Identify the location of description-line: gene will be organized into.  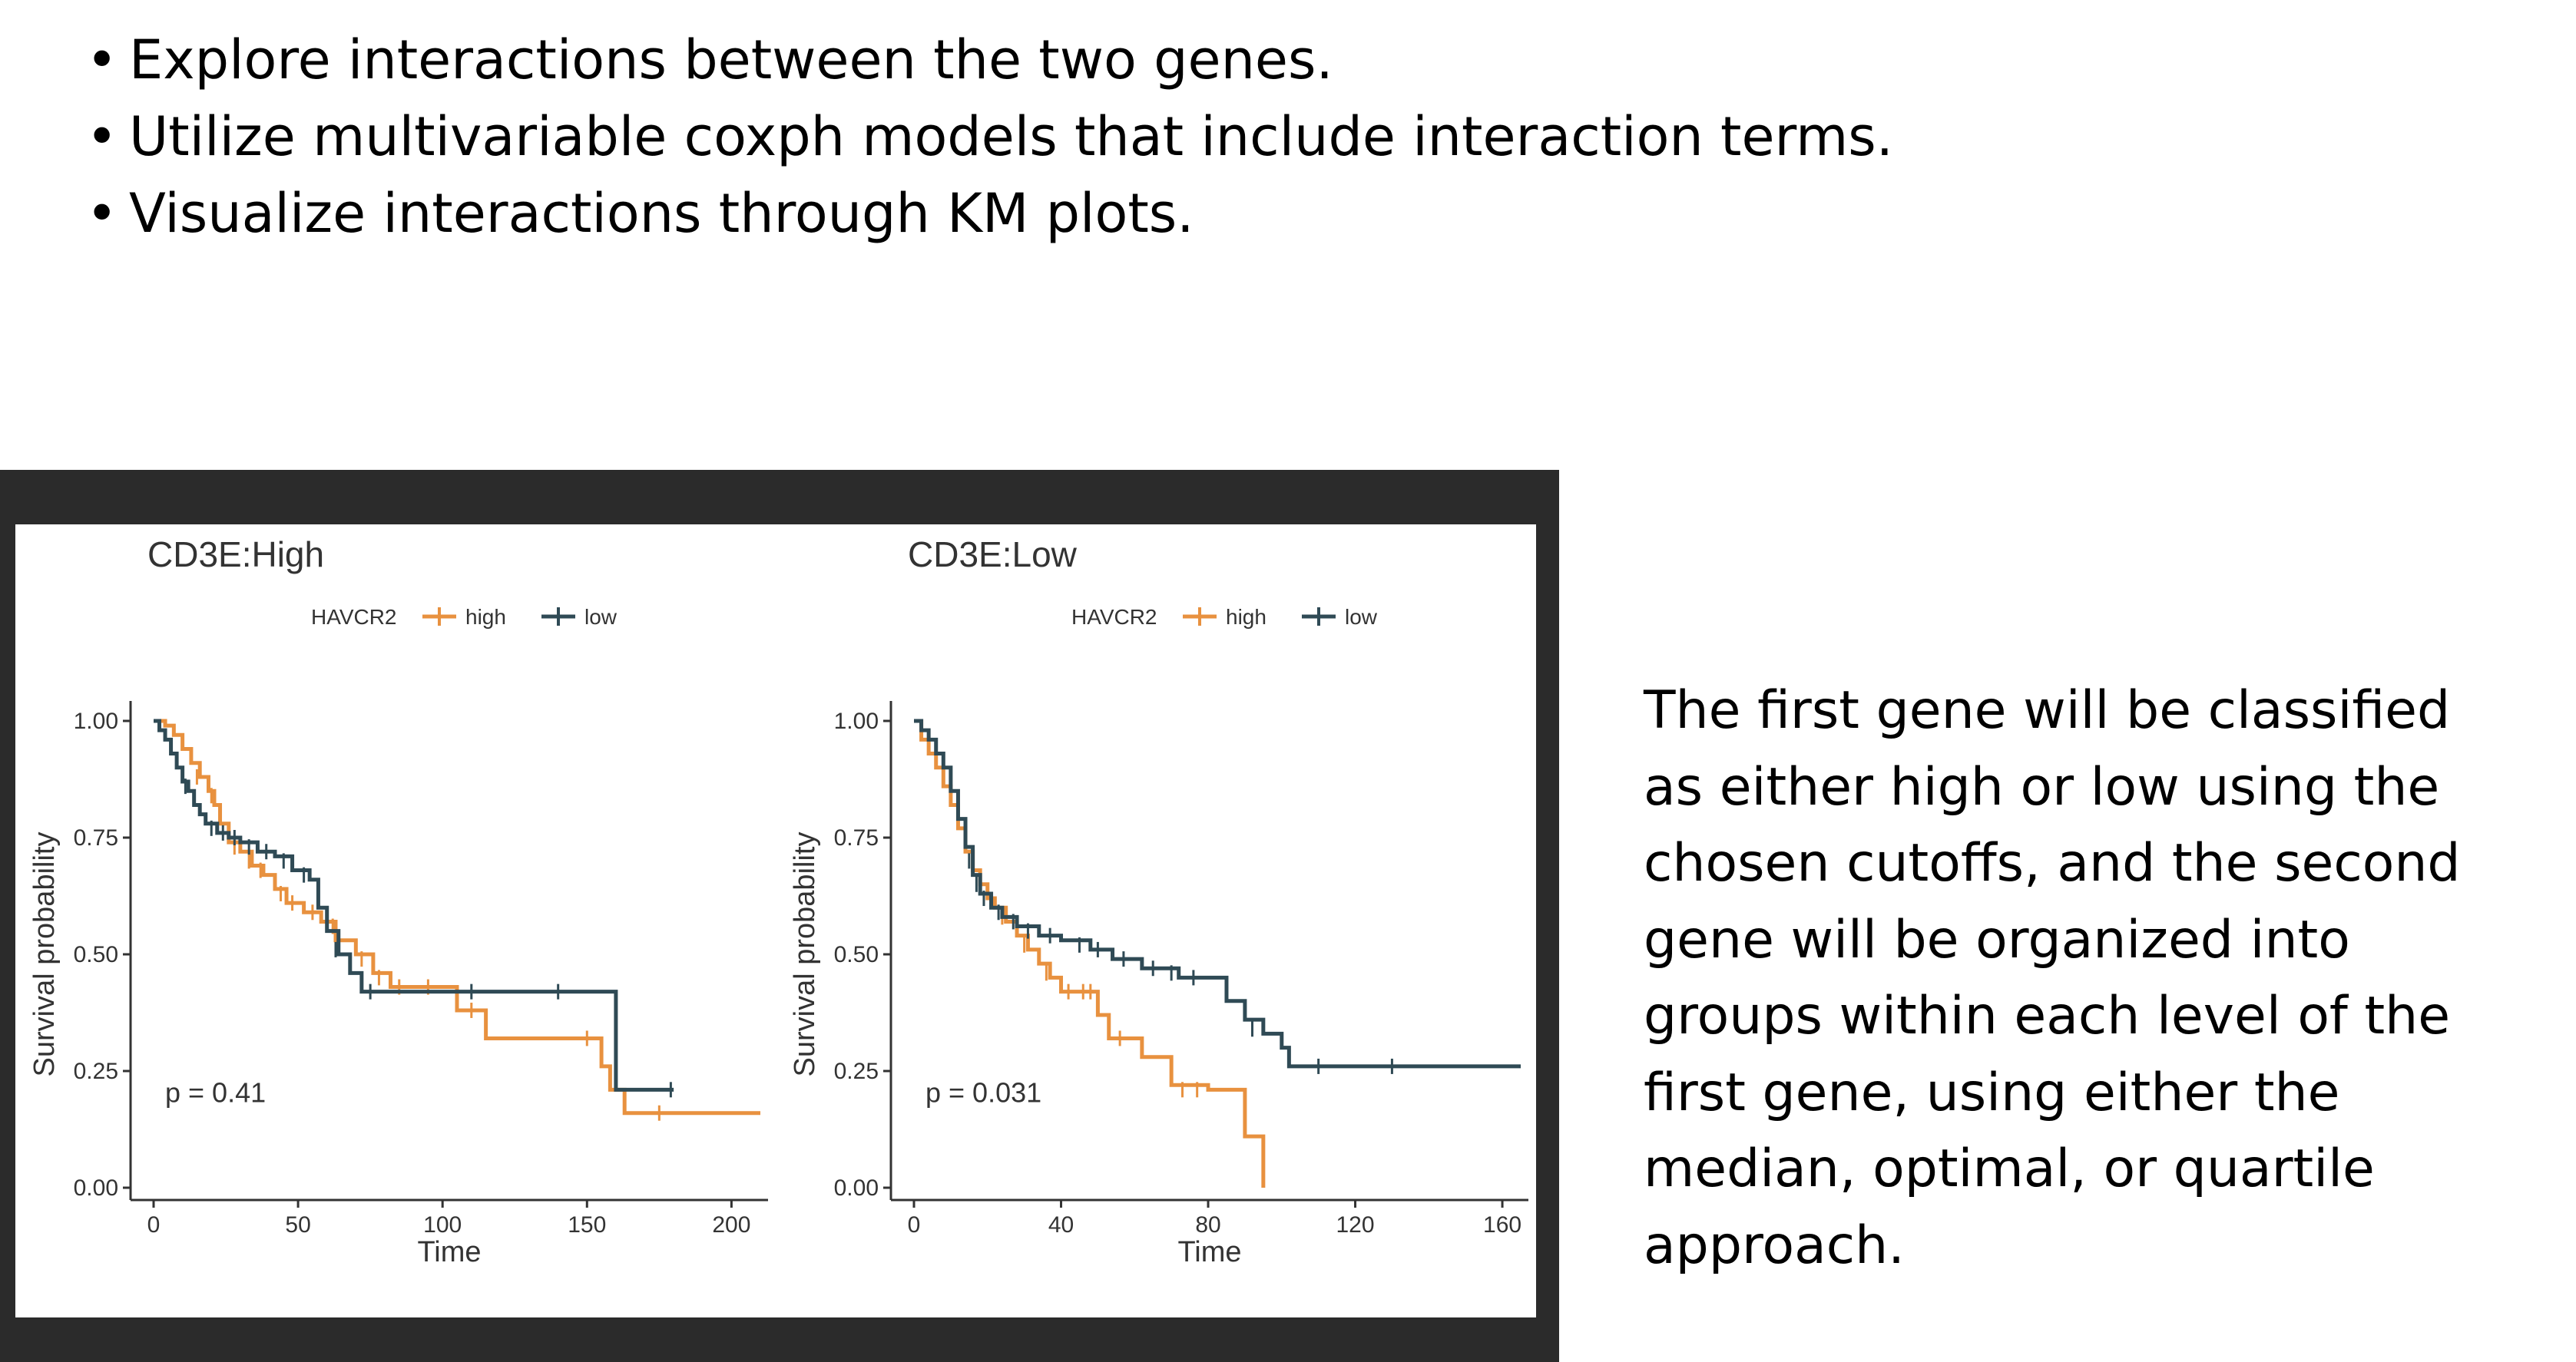
(1997, 939).